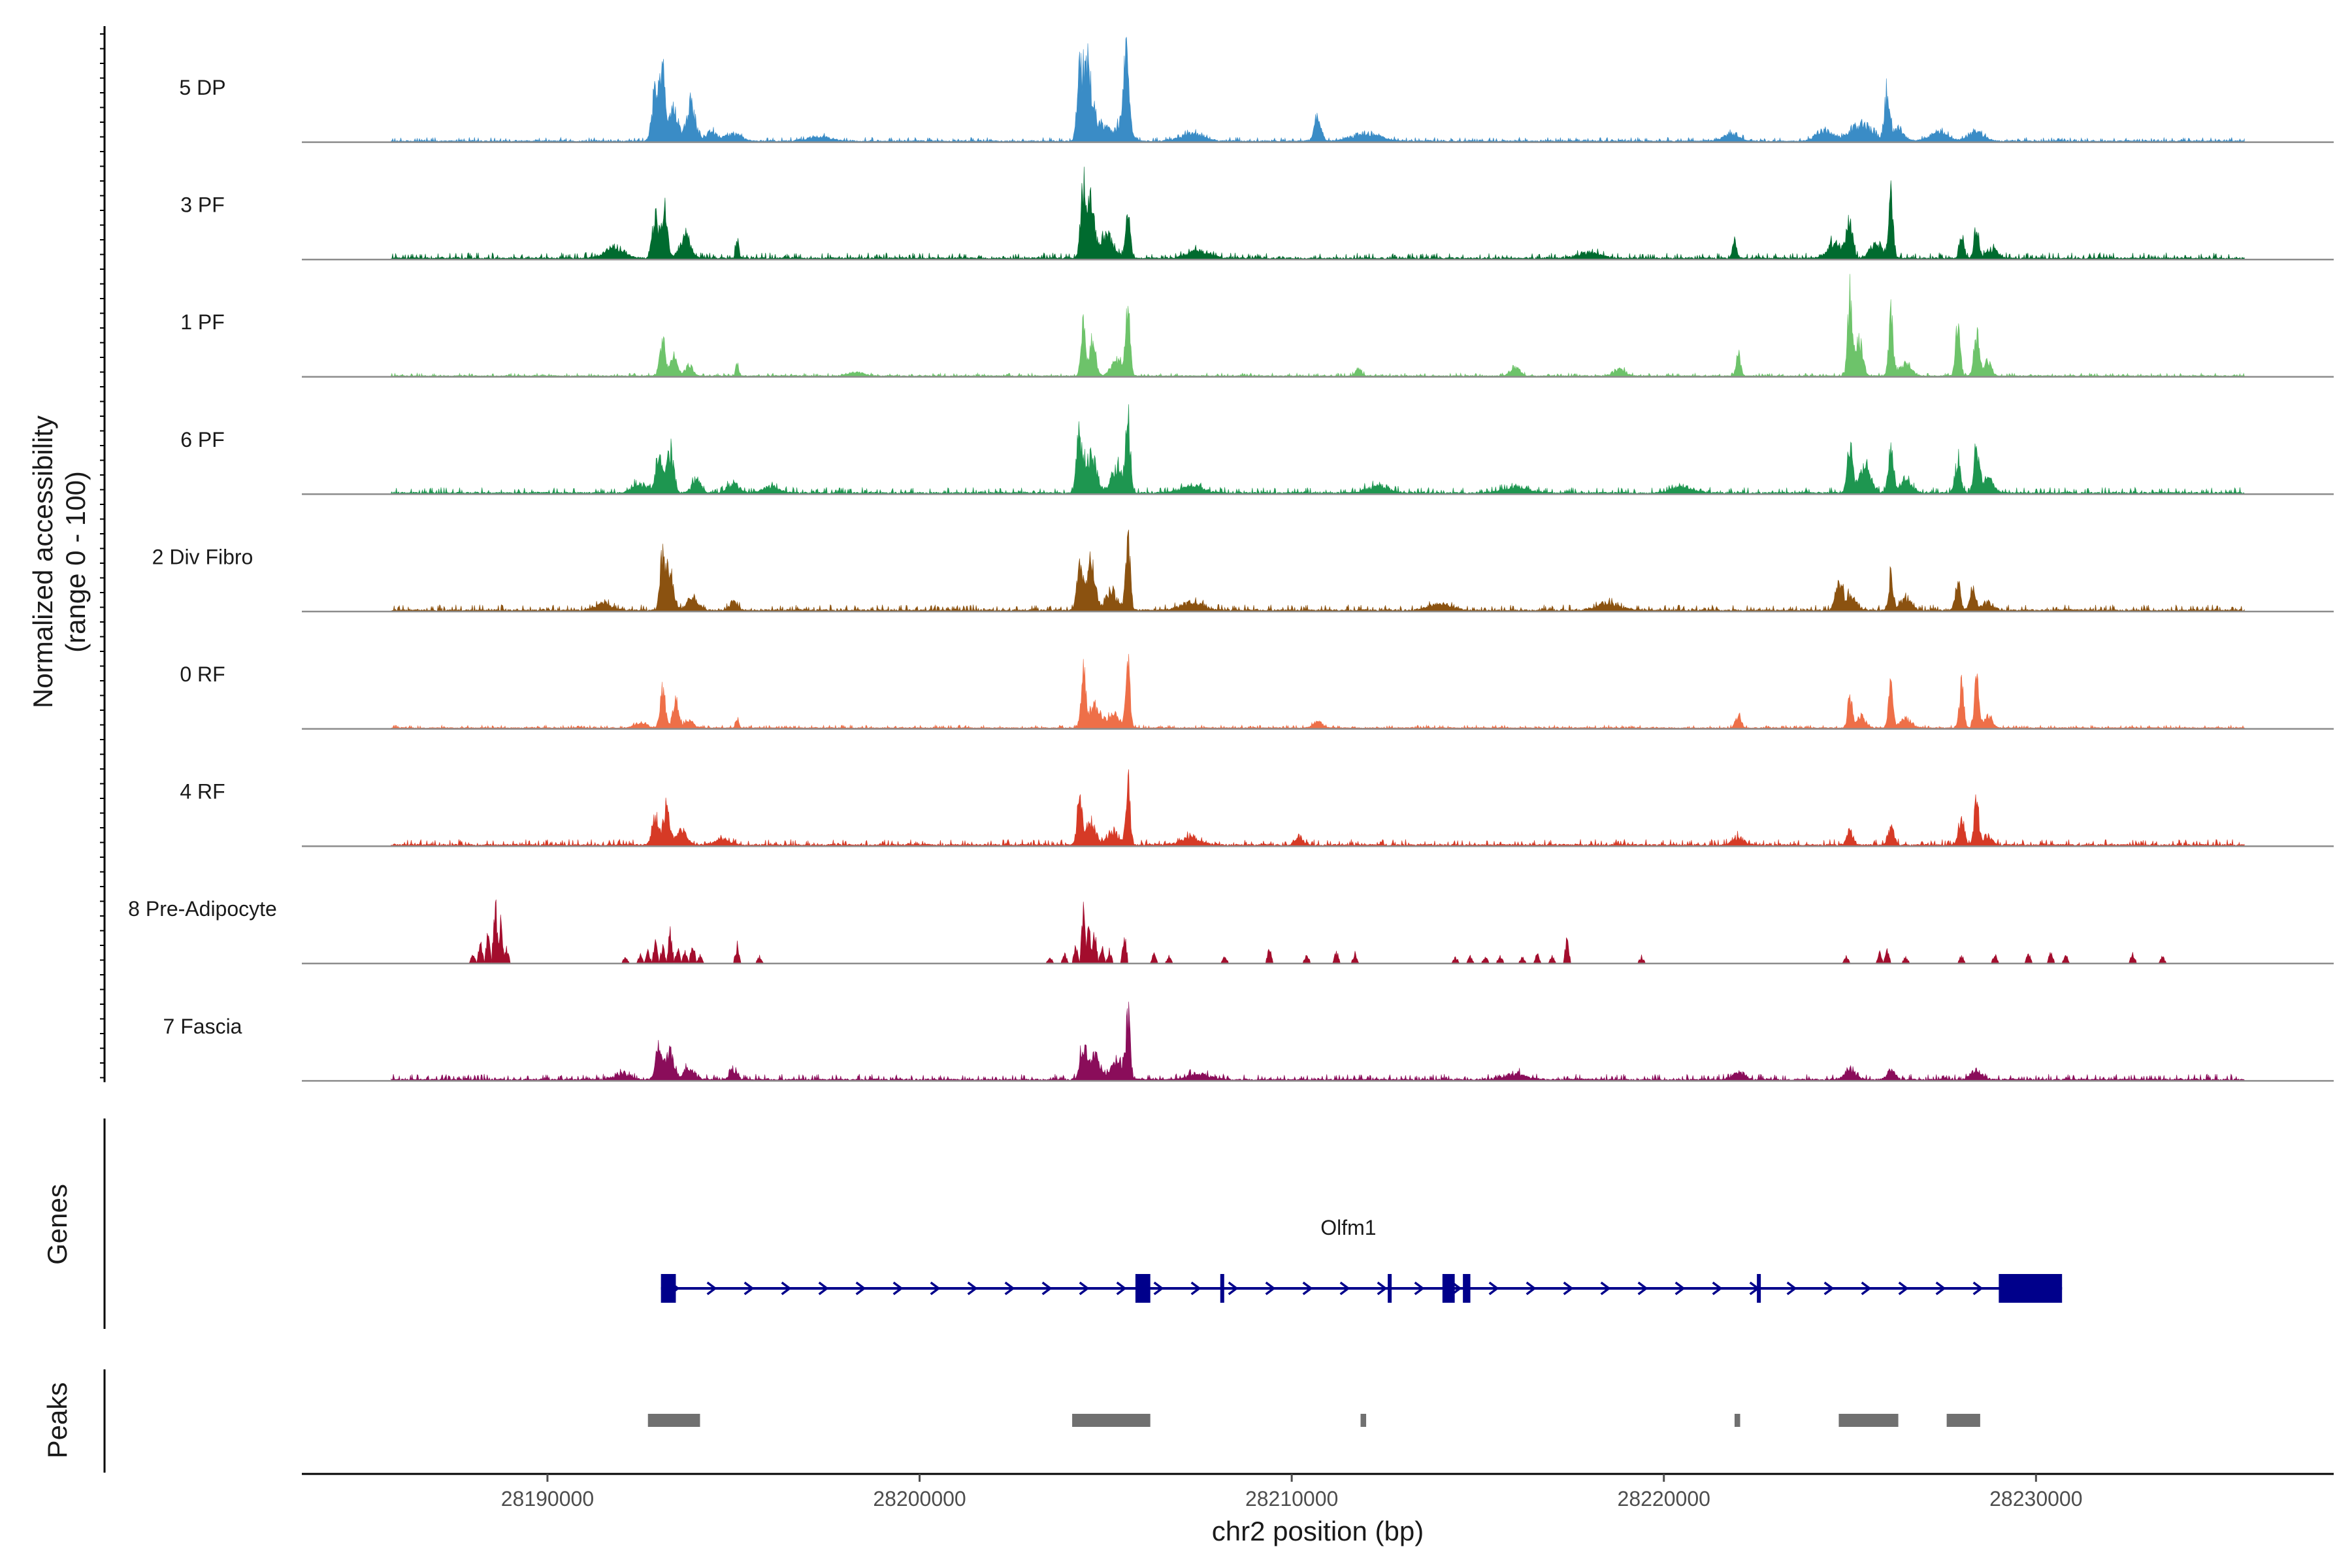  Describe the element at coordinates (202, 792) in the screenshot. I see `track-label: 4 RF` at that location.